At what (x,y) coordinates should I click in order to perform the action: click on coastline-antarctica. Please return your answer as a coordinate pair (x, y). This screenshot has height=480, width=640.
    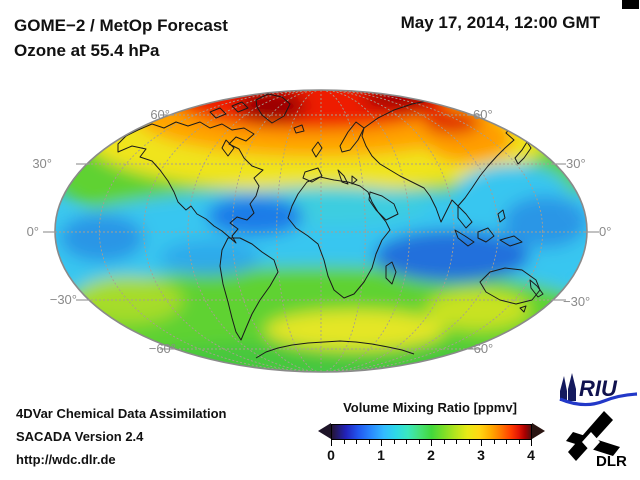
    Looking at the image, I should click on (335, 349).